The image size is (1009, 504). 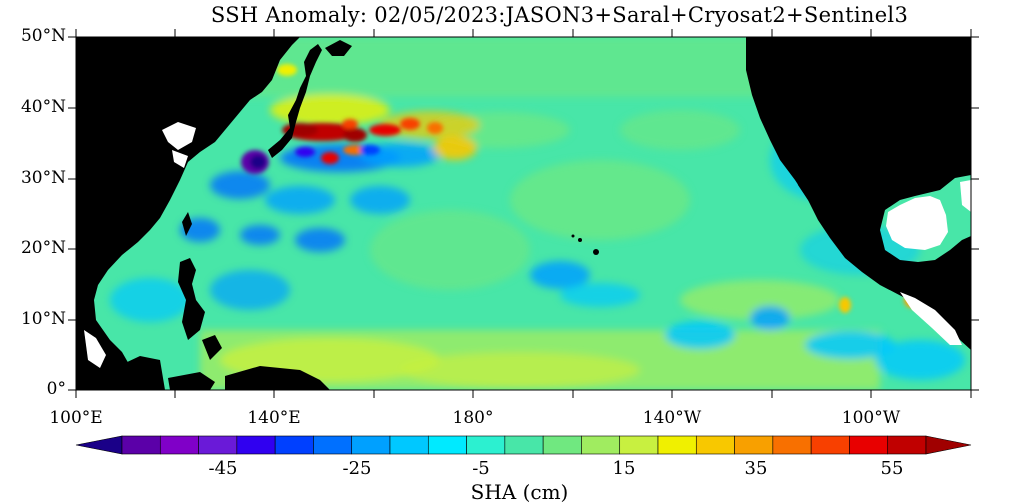 I want to click on lon-label-100w: 100°W, so click(x=871, y=418).